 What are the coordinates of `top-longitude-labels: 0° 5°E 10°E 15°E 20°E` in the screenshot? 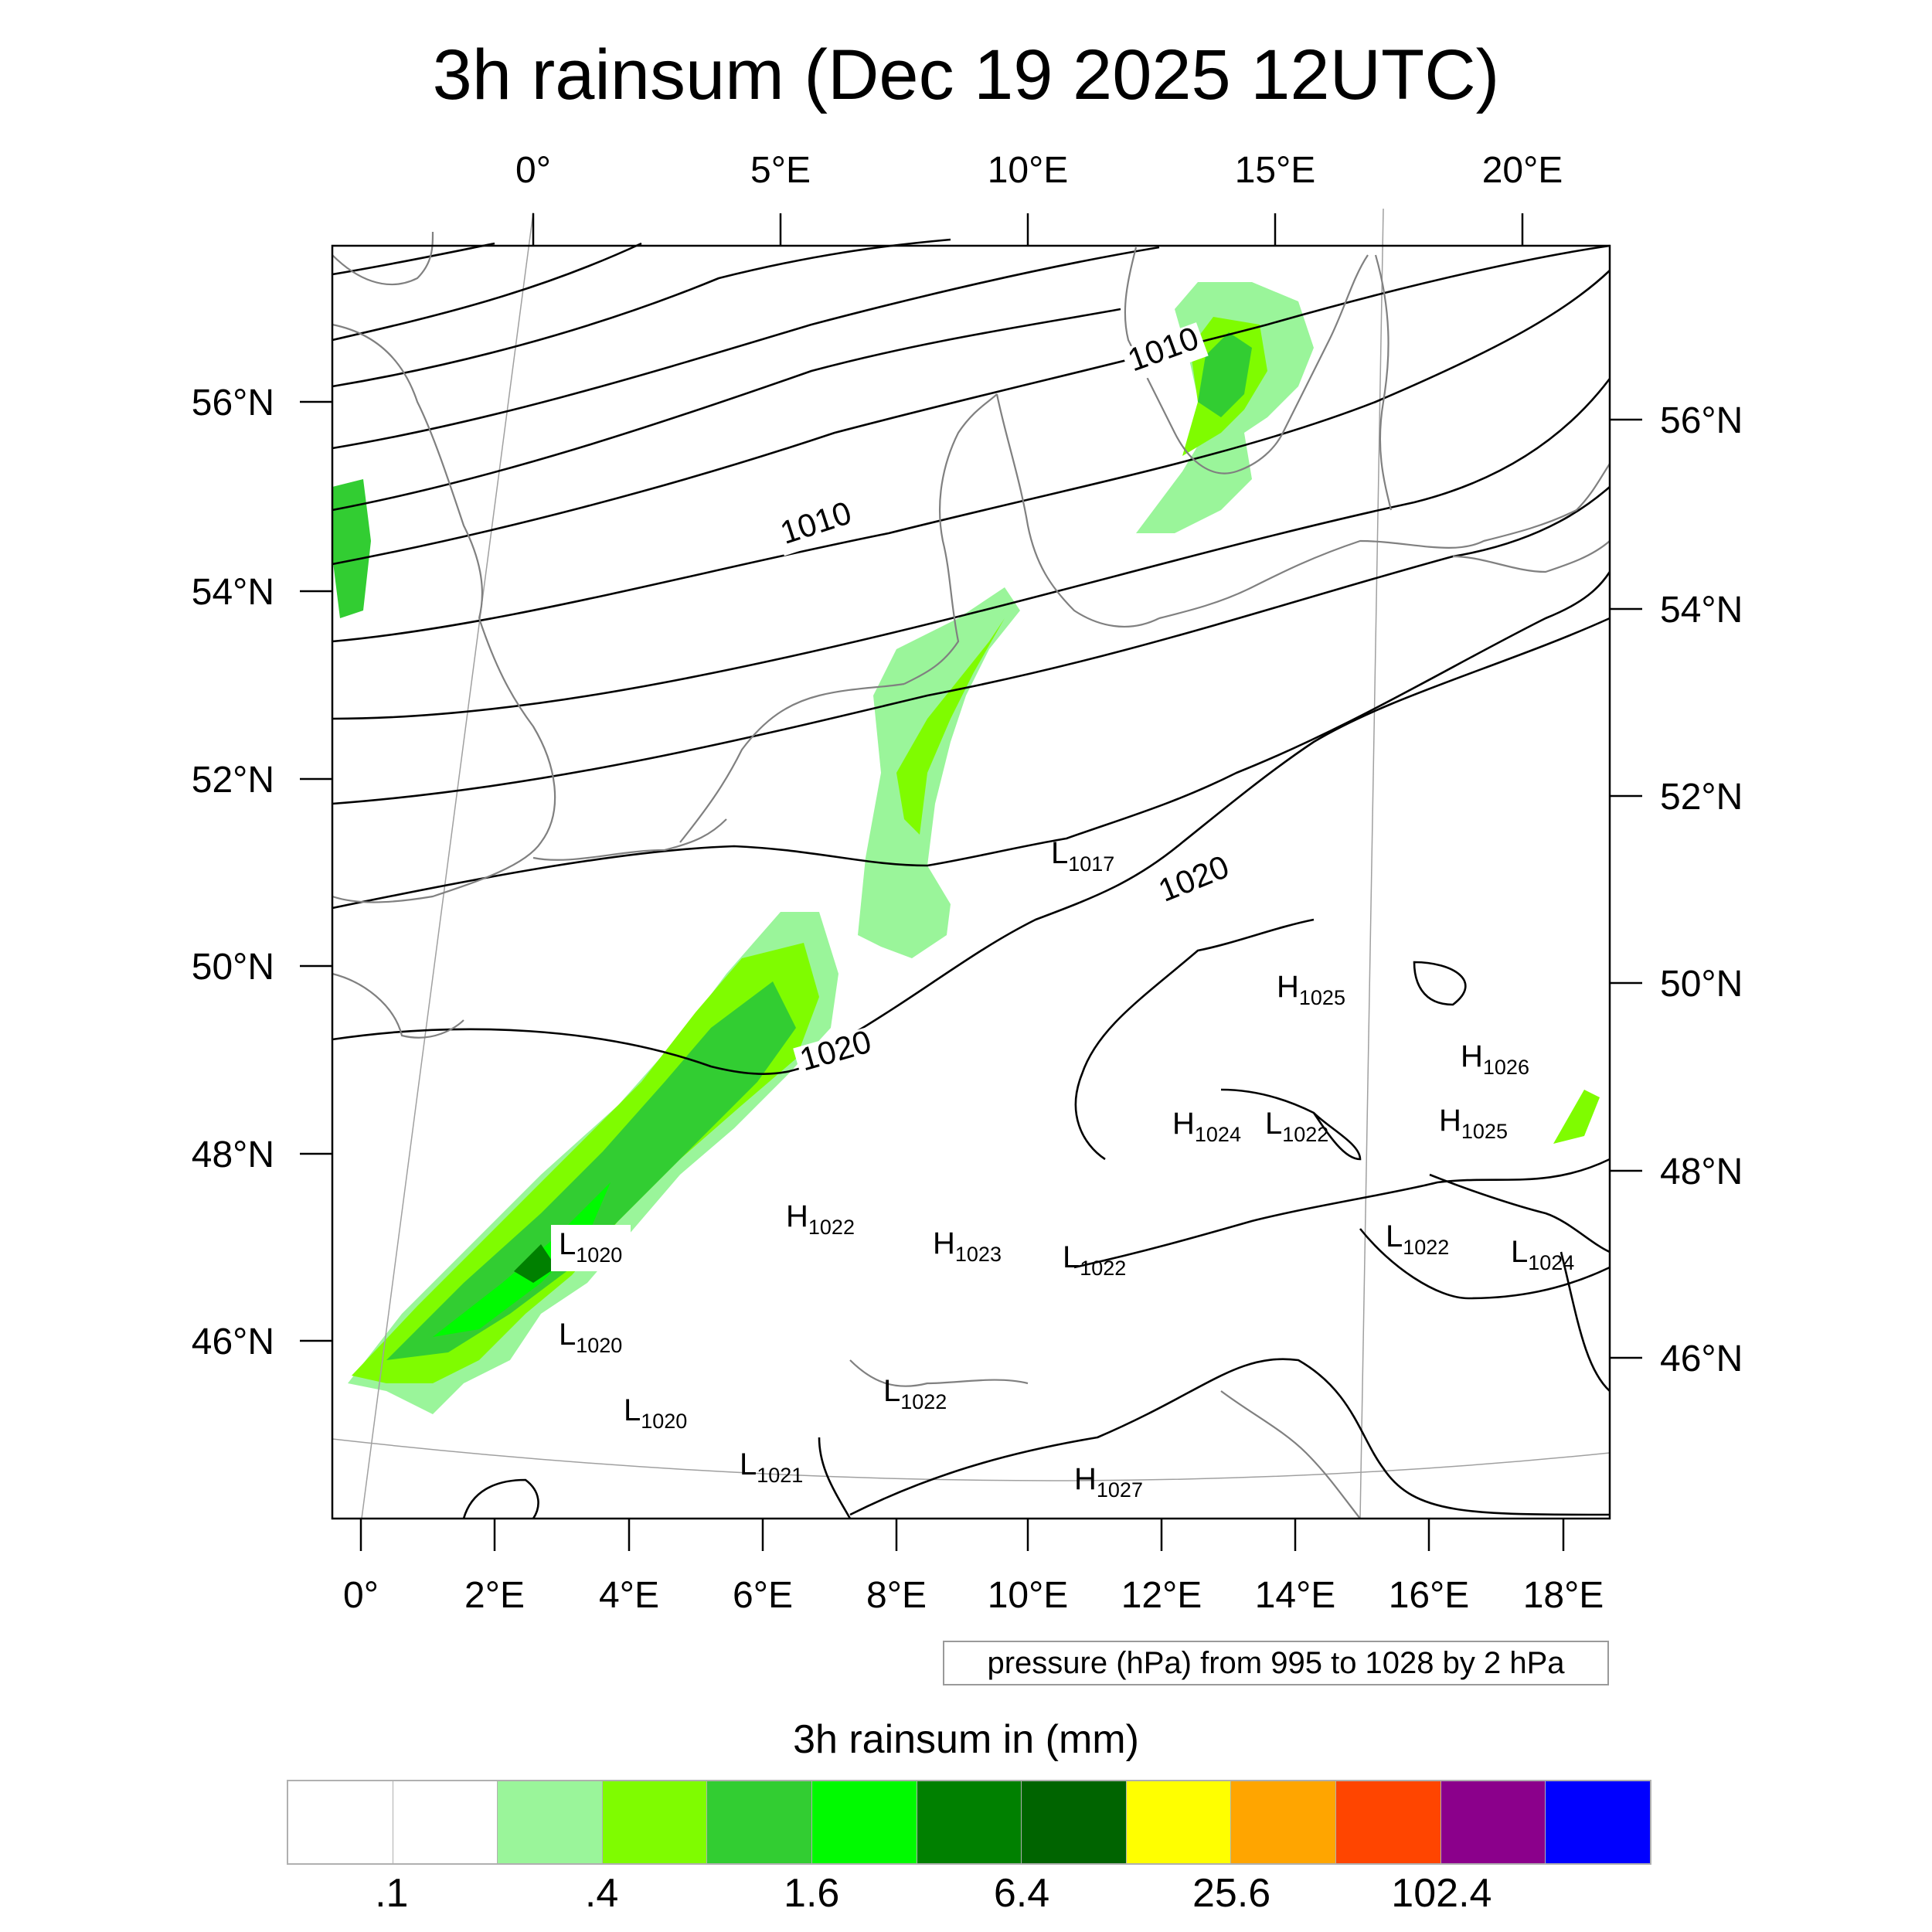 It's located at (1039, 170).